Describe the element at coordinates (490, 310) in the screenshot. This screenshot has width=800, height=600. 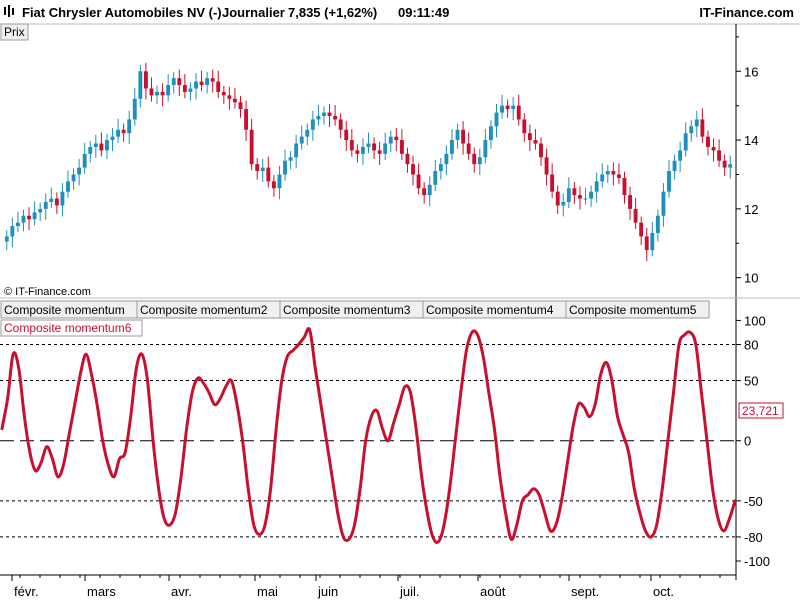
I see `indicator-tab-label: Composite momentum4` at that location.